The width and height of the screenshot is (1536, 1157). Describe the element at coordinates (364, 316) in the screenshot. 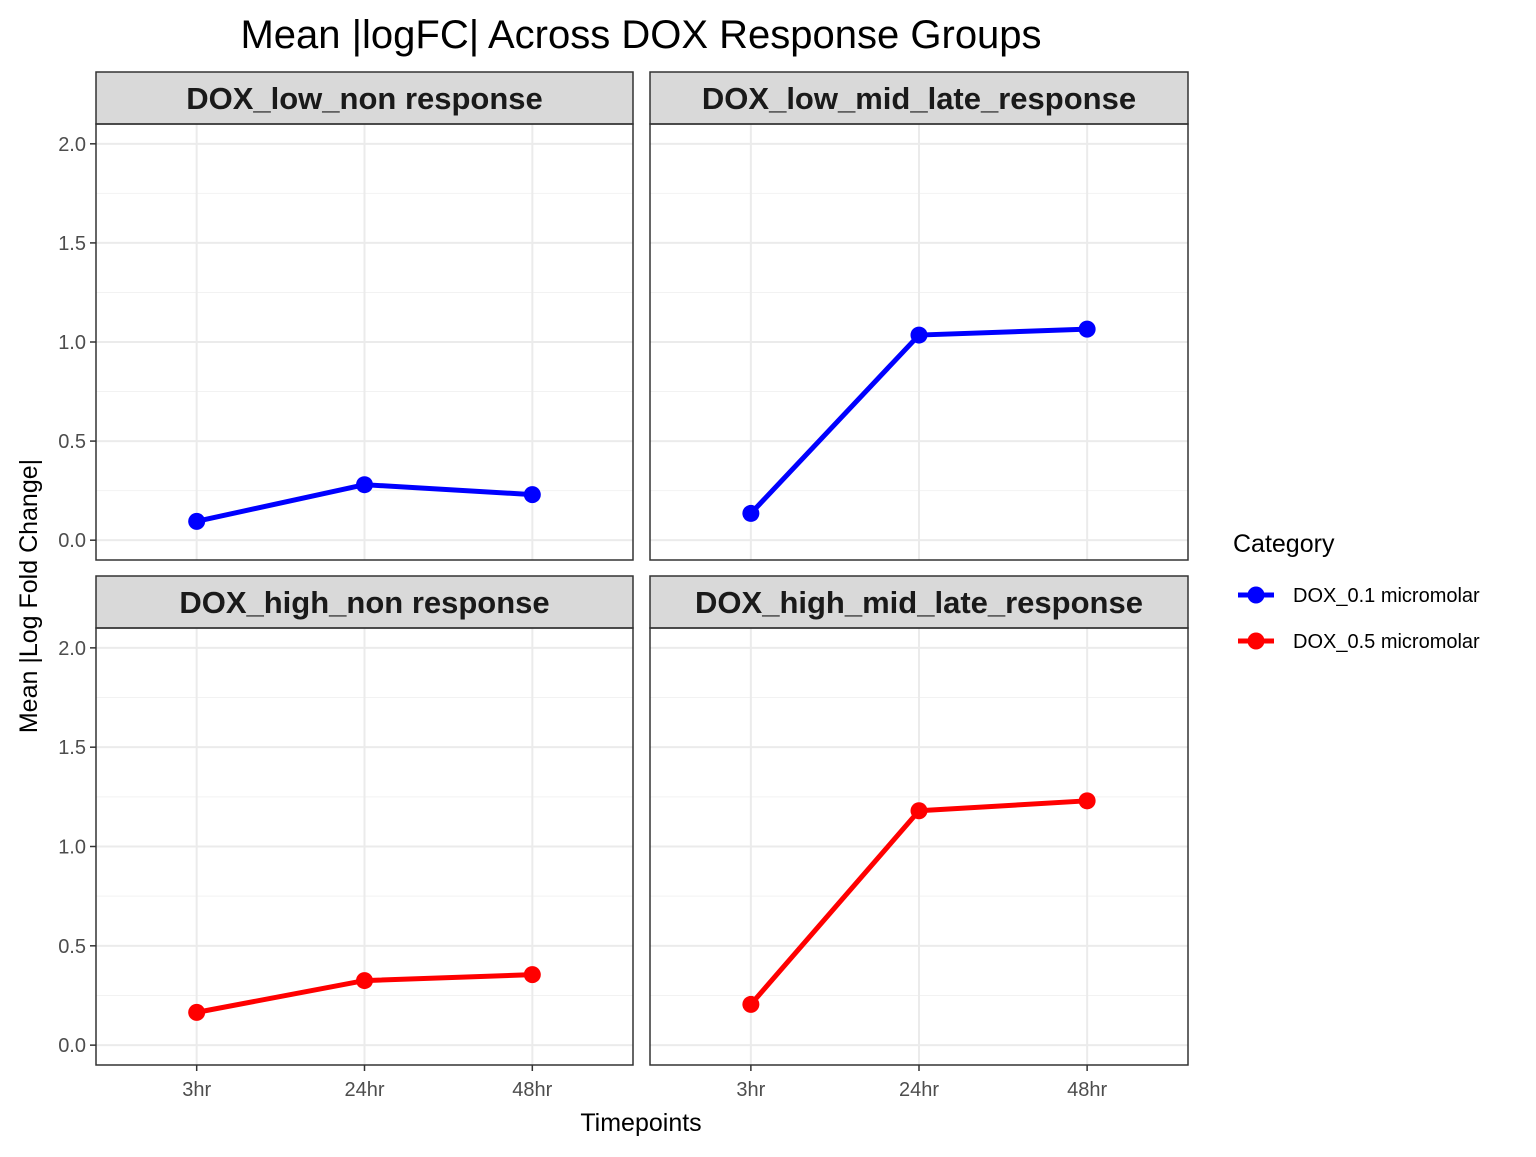

I see `facet-panel: DOX_low_non response` at that location.